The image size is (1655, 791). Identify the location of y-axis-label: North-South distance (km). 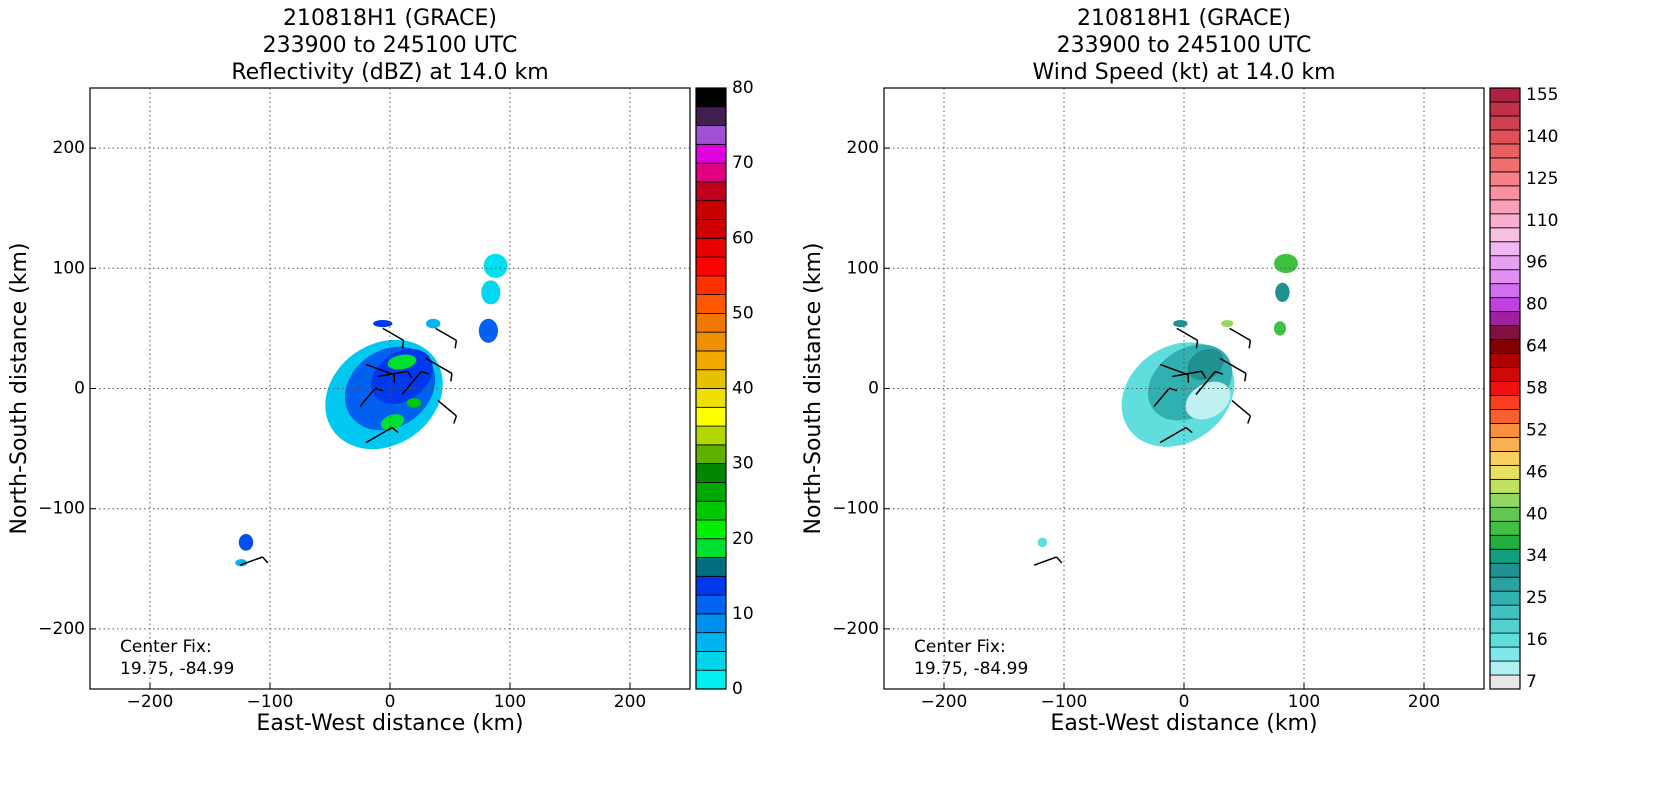
(19, 389).